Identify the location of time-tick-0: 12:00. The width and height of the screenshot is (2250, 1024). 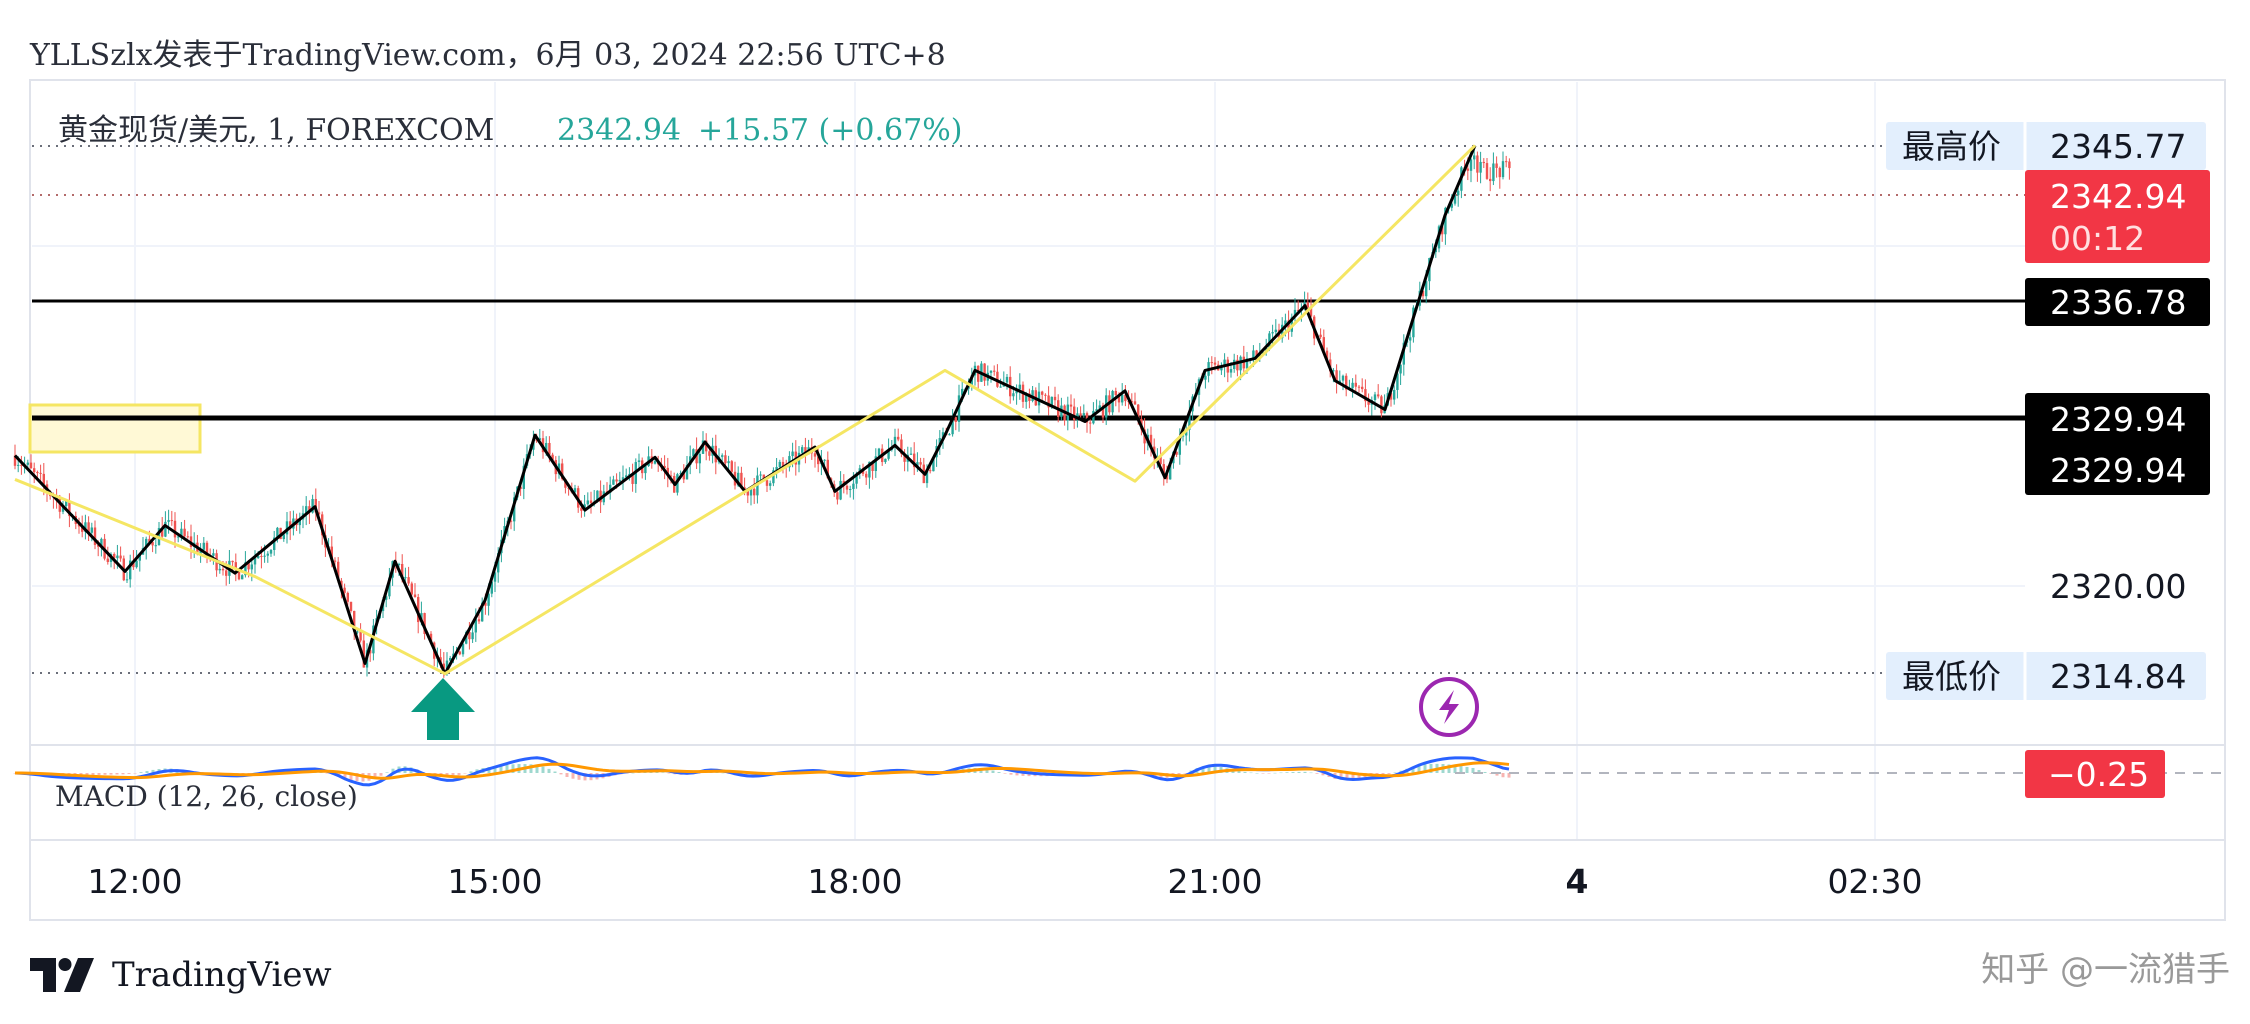
(134, 881).